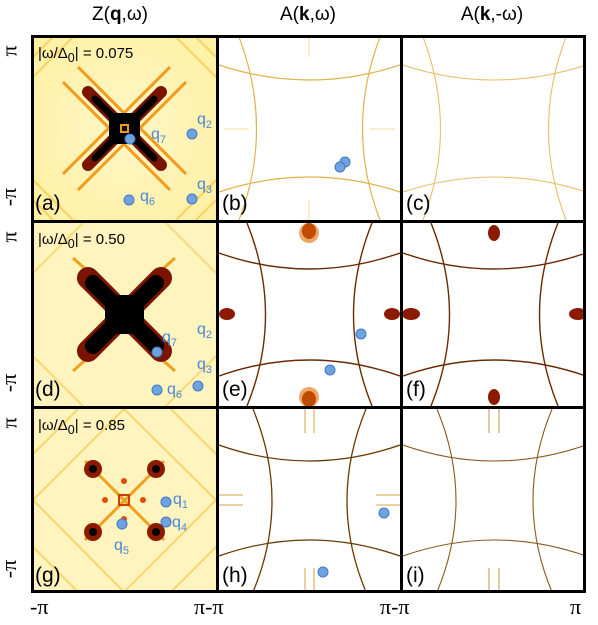 Image resolution: width=598 pixels, height=625 pixels. Describe the element at coordinates (124, 500) in the screenshot. I see `panel-g-z-map` at that location.